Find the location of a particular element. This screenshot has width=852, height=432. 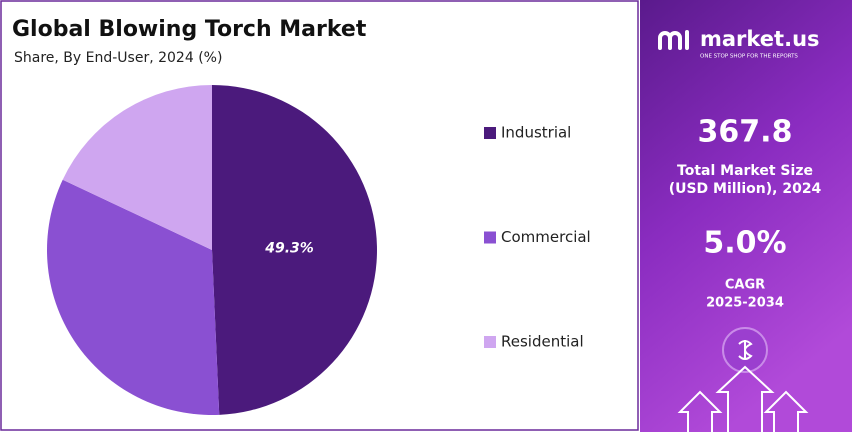

market-size: 367.8 is located at coordinates (745, 132).